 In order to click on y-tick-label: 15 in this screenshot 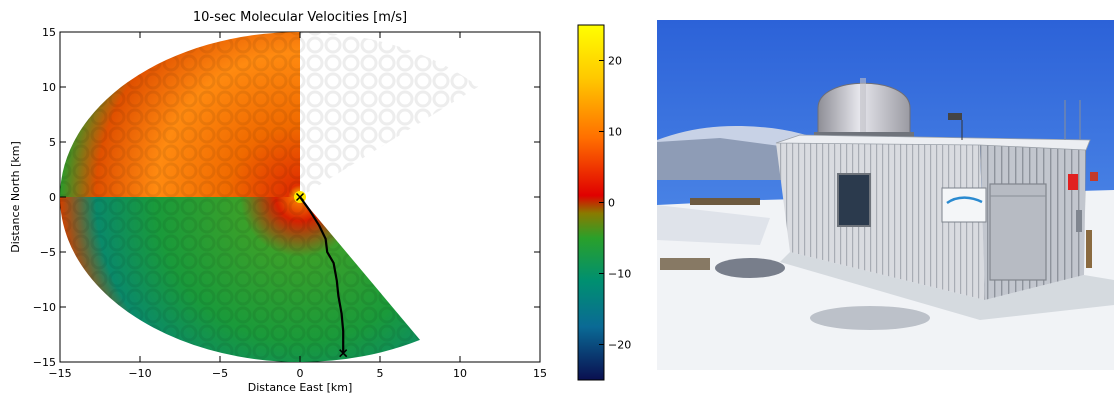, I will do `click(49, 32)`.